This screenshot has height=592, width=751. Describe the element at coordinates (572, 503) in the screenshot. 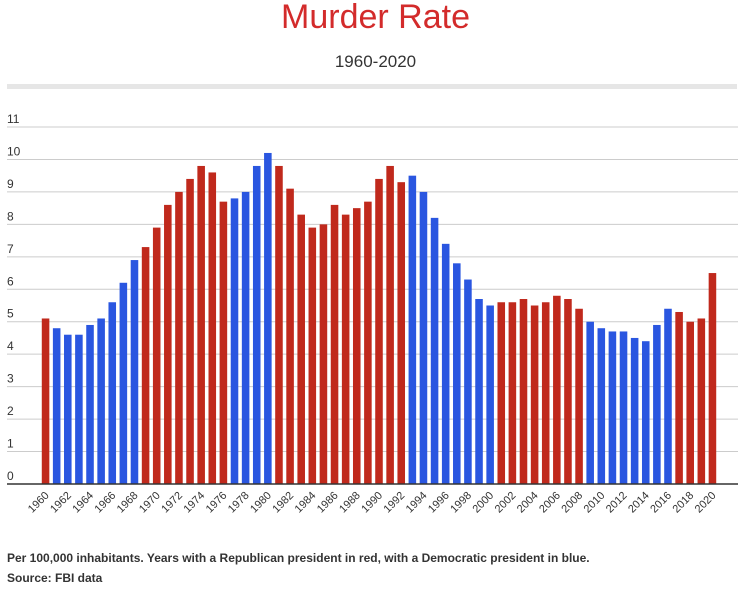

I see `x-tick-label: 2008` at that location.